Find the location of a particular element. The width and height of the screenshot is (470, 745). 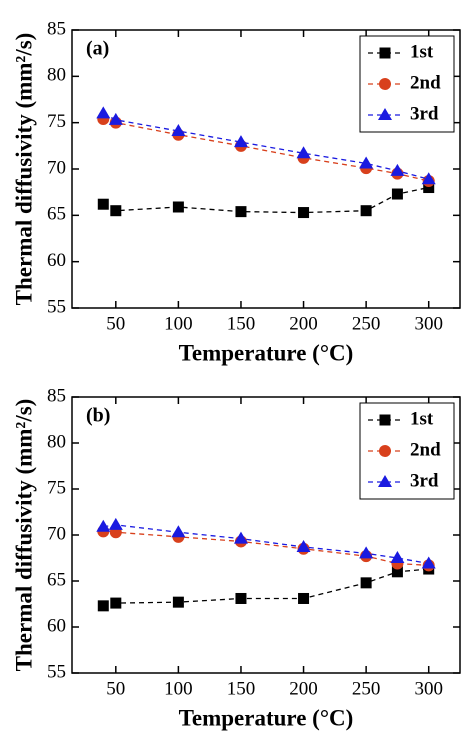

panel-label: (b) is located at coordinates (98, 416).